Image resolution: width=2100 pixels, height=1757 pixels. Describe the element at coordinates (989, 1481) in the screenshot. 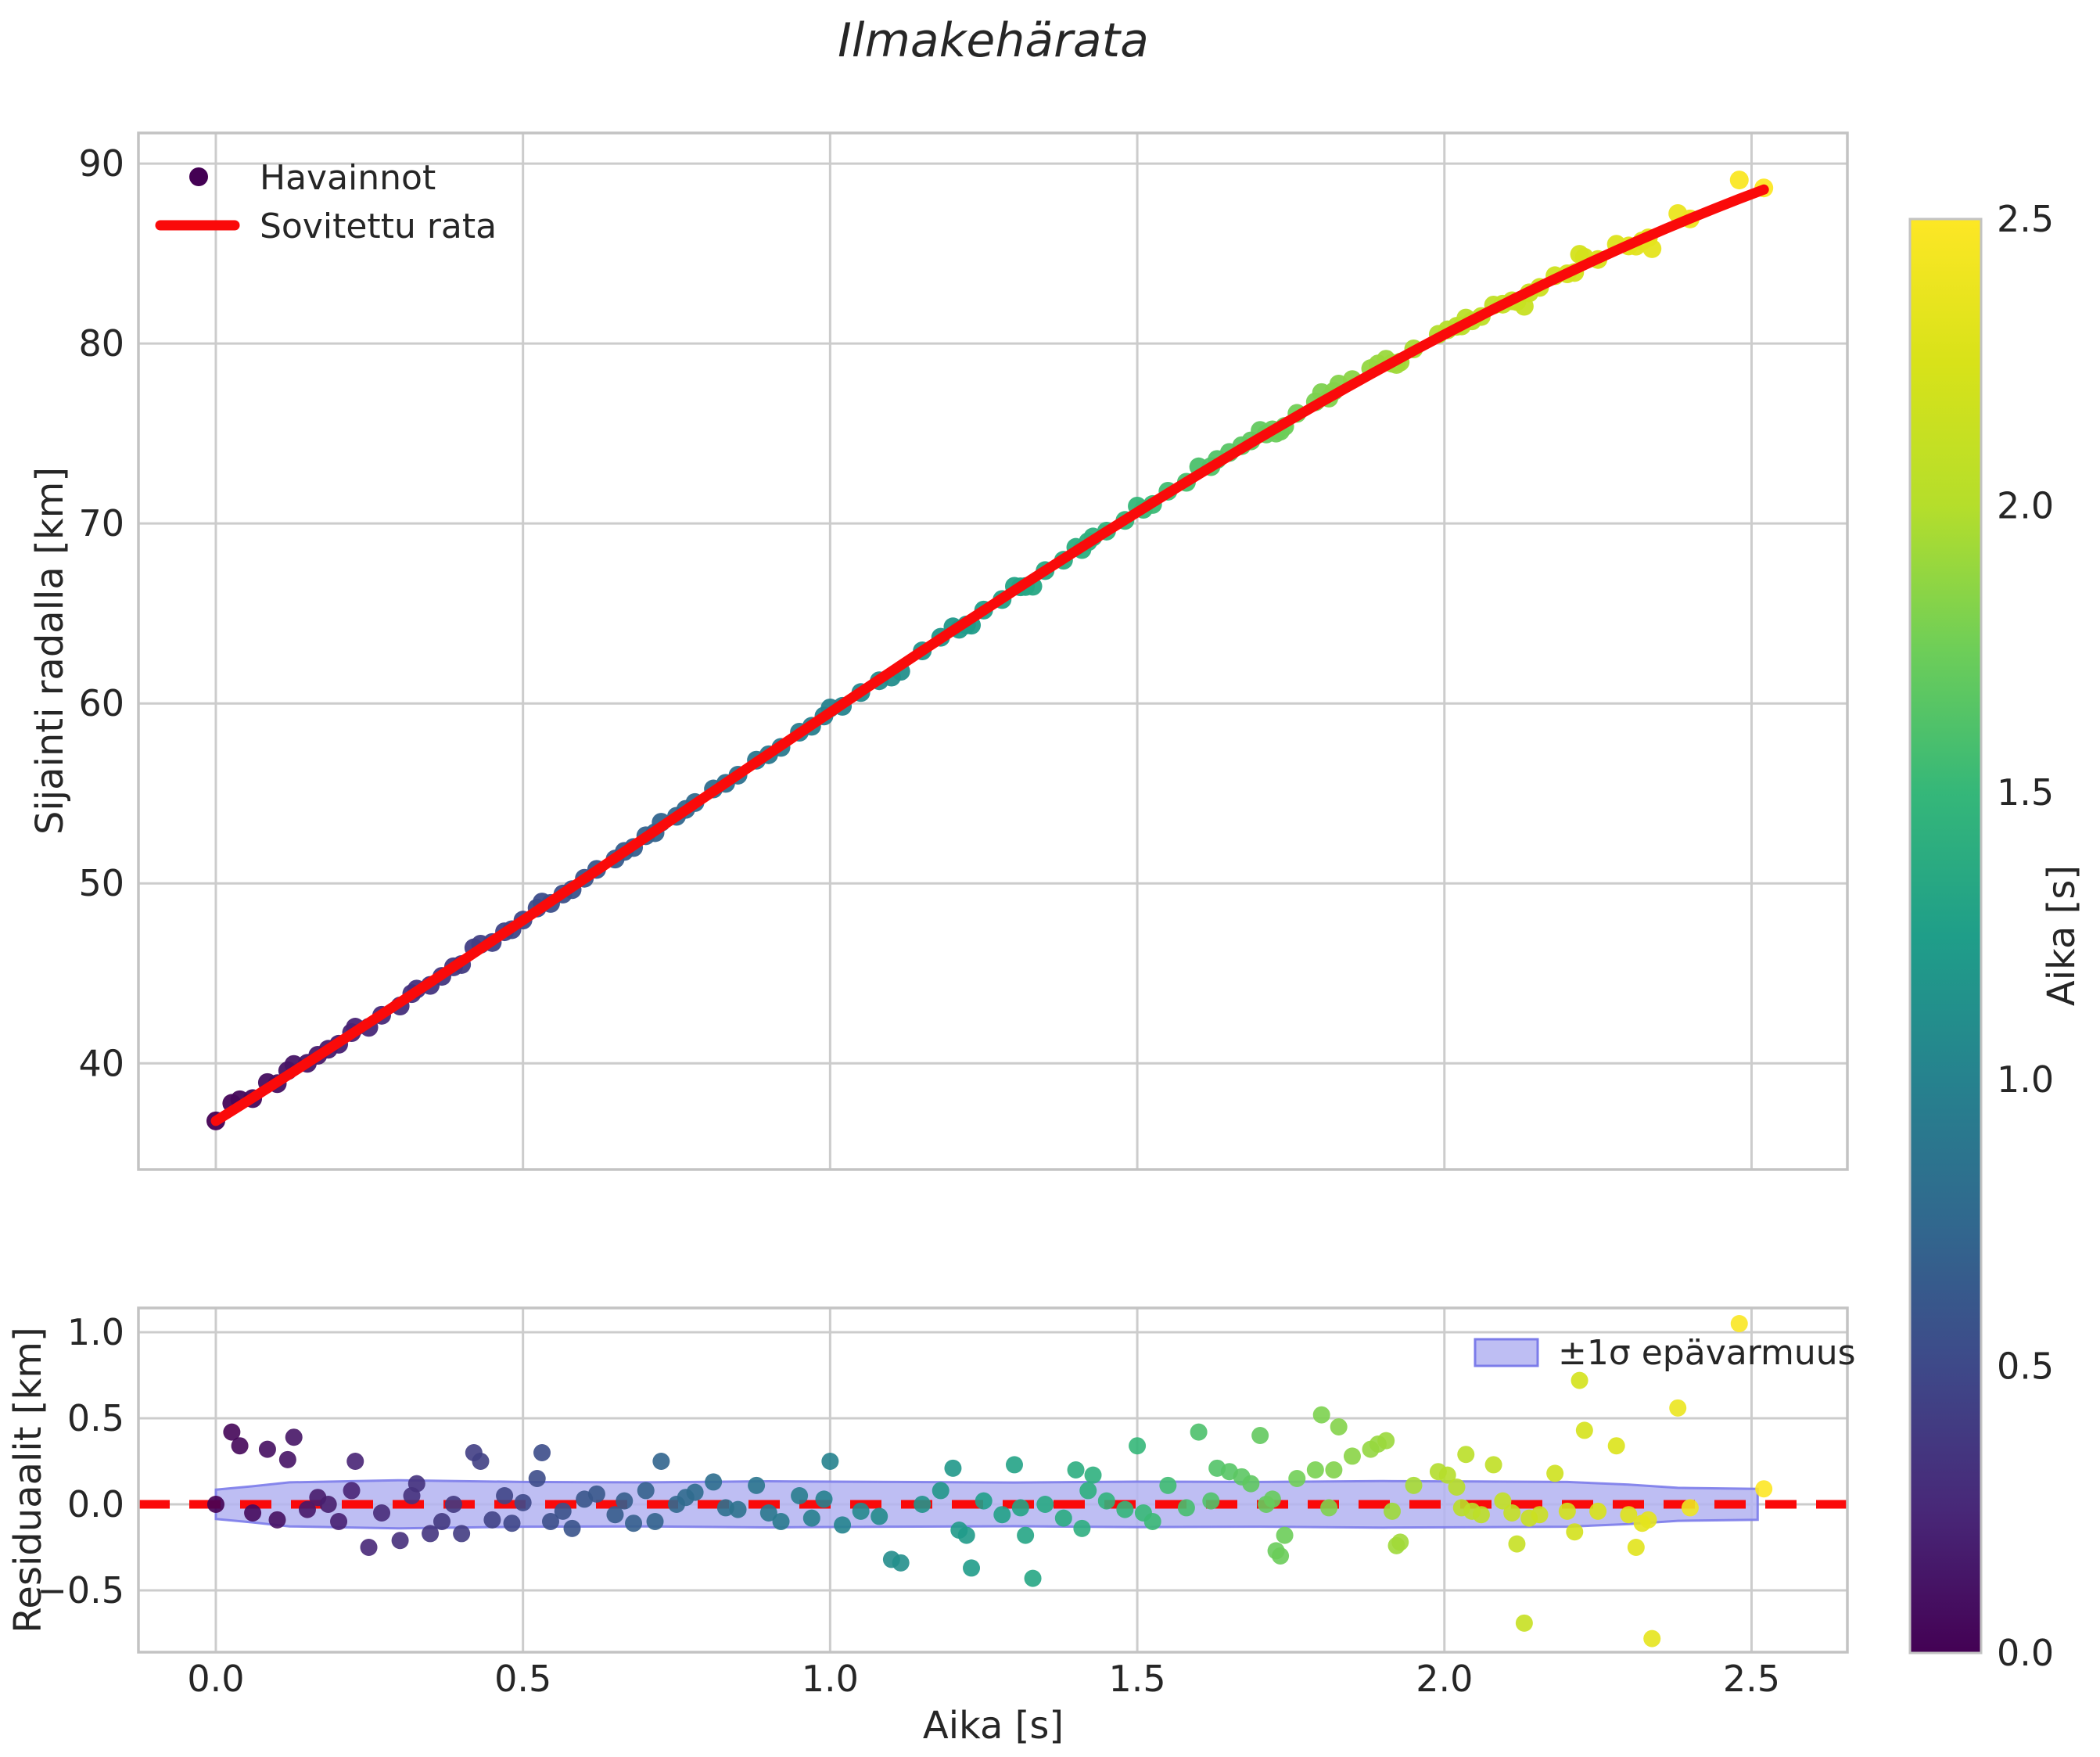

I see `residuals-layer` at that location.